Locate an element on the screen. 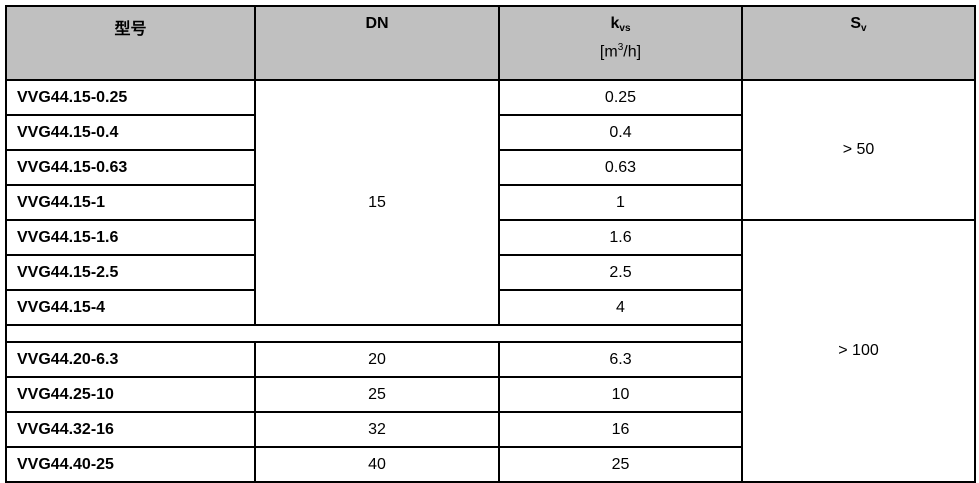  unit-sup: 3 is located at coordinates (620, 47).